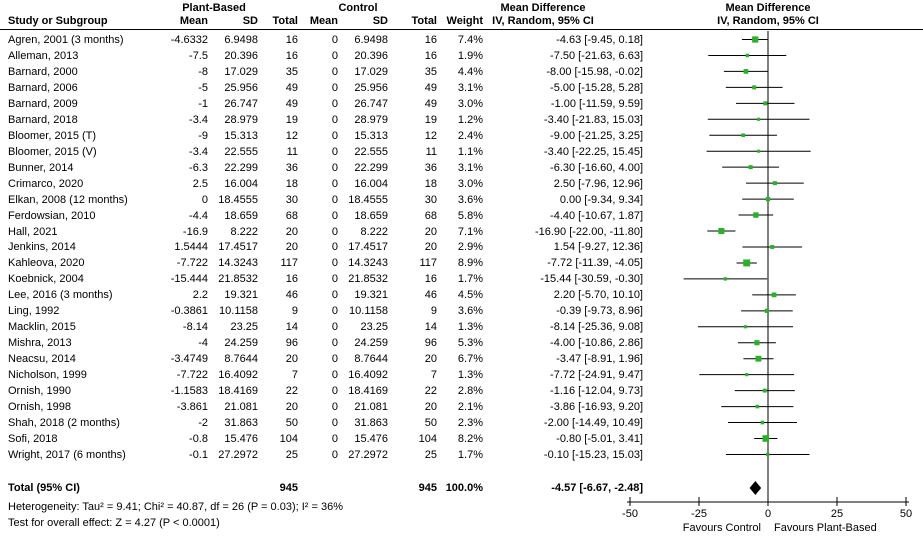 The image size is (923, 544). Describe the element at coordinates (289, 263) in the screenshot. I see `total-pb-cell: 117` at that location.